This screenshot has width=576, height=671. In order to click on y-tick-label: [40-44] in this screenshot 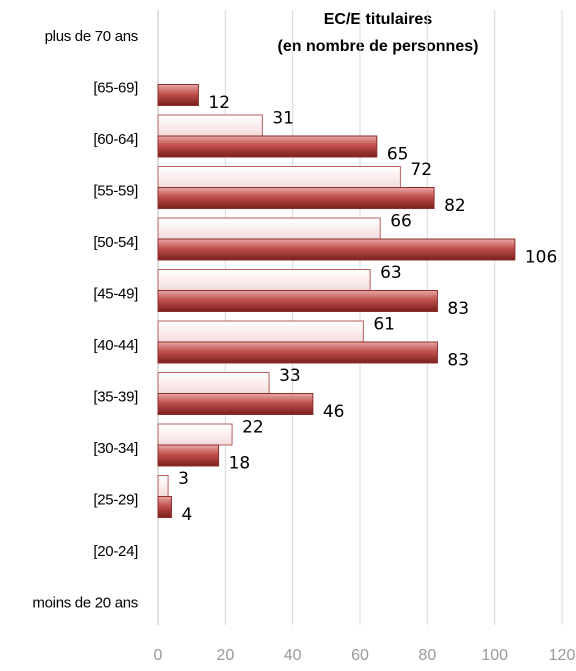, I will do `click(115, 345)`.